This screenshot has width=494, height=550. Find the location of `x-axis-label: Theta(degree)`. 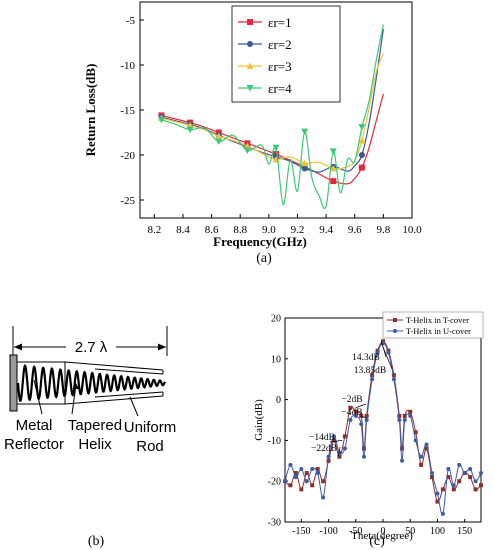

x-axis-label: Theta(degree) is located at coordinates (382, 536).